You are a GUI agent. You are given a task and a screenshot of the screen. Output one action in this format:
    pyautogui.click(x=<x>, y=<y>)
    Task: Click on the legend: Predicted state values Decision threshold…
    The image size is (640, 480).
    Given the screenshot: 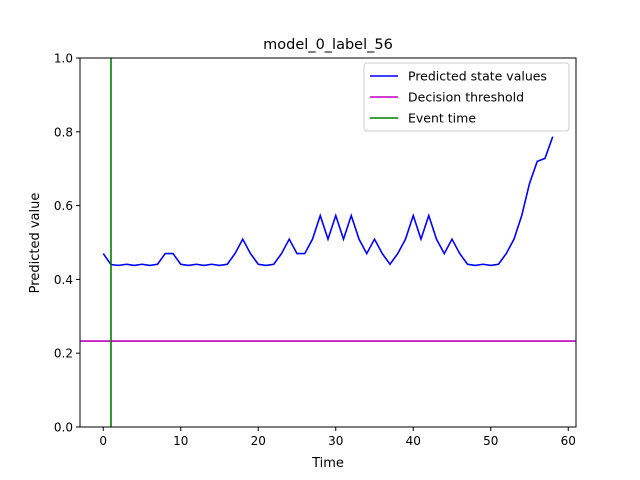 What is the action you would take?
    pyautogui.click(x=466, y=97)
    